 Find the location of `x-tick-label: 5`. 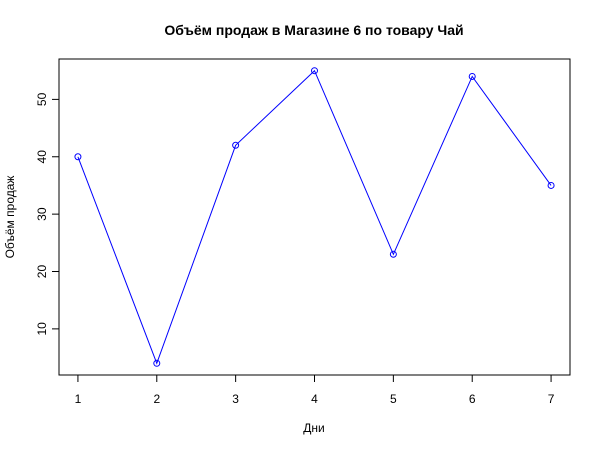

x-tick-label: 5 is located at coordinates (393, 399).